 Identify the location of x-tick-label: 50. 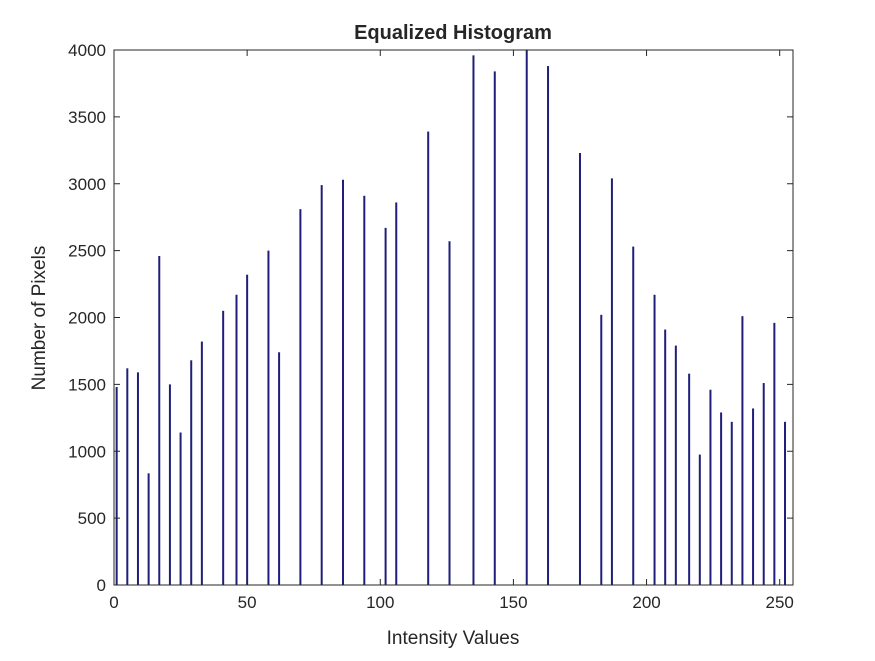
(247, 602).